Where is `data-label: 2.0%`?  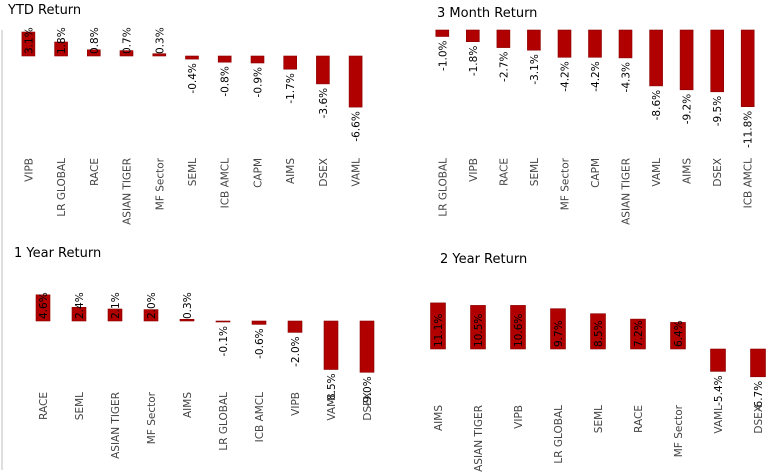 data-label: 2.0% is located at coordinates (152, 305).